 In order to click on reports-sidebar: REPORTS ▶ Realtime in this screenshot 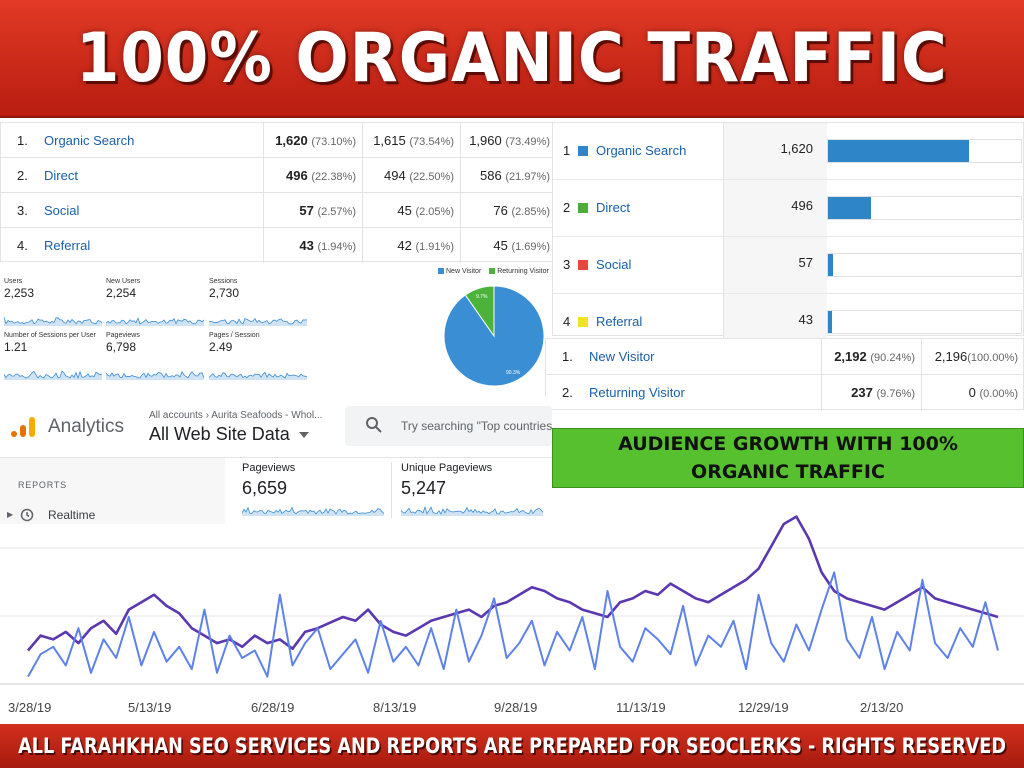, I will do `click(112, 491)`.